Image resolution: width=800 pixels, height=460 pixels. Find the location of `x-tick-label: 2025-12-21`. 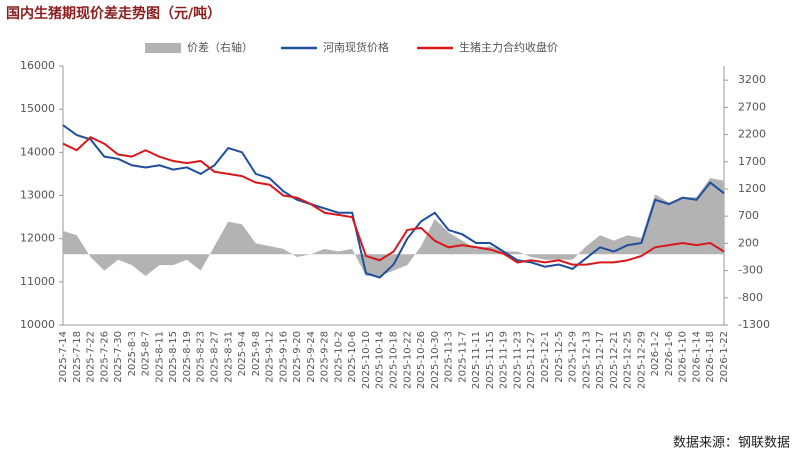

x-tick-label: 2025-12-21 is located at coordinates (614, 360).